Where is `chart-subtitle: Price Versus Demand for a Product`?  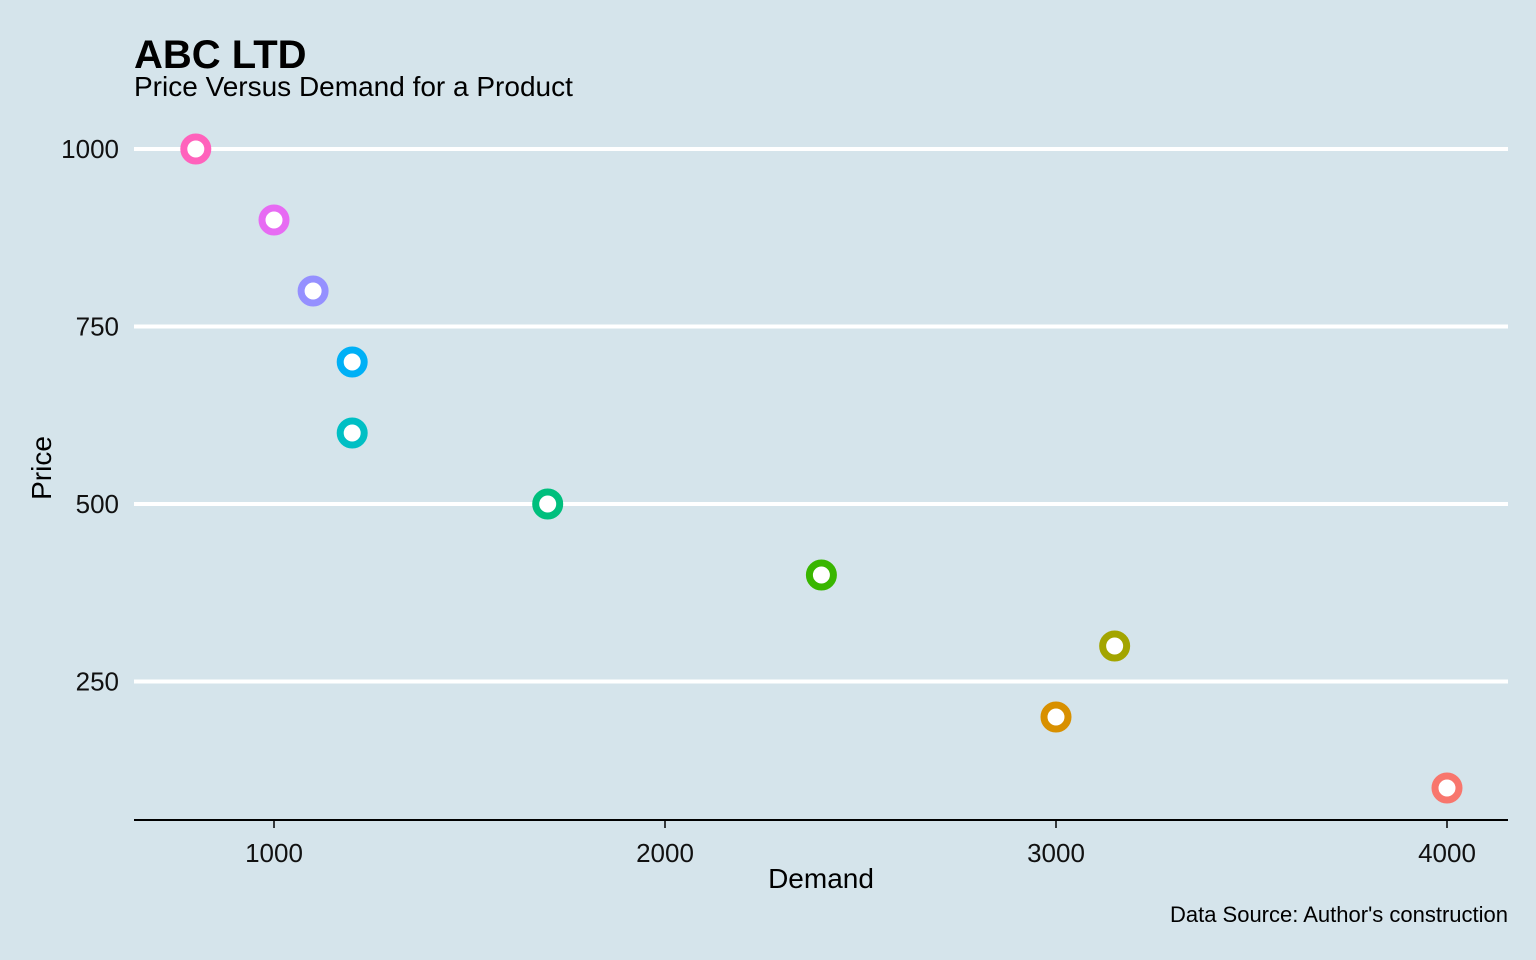 chart-subtitle: Price Versus Demand for a Product is located at coordinates (353, 86).